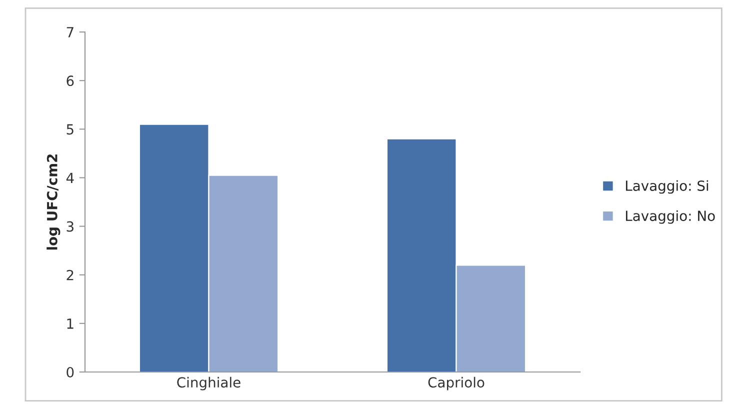 The image size is (729, 409). Describe the element at coordinates (208, 383) in the screenshot. I see `x-tick-label: Cinghiale` at that location.